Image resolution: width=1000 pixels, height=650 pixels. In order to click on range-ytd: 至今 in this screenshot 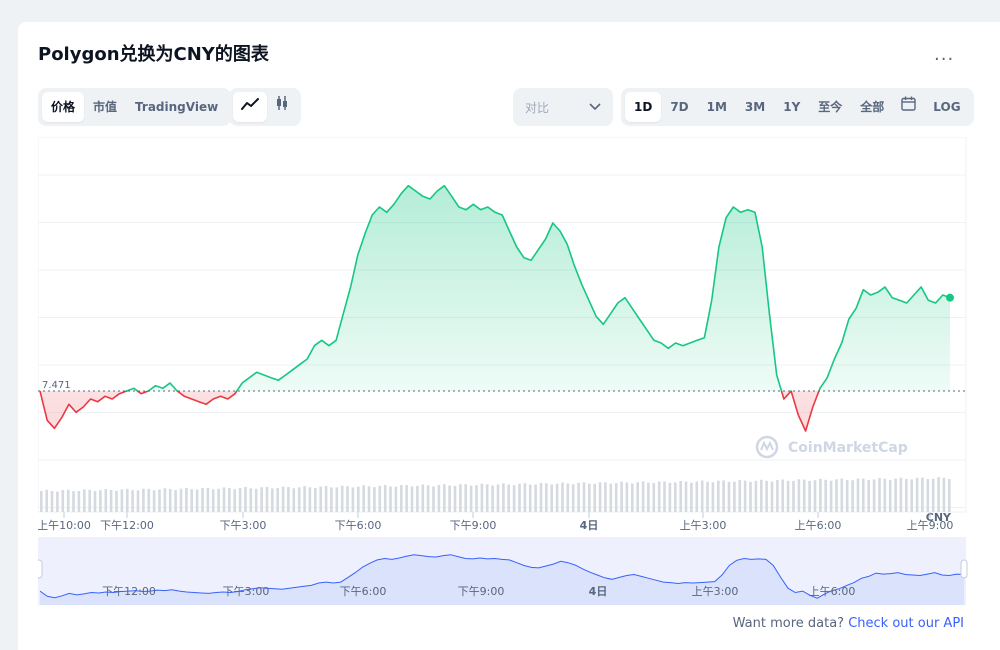, I will do `click(830, 107)`.